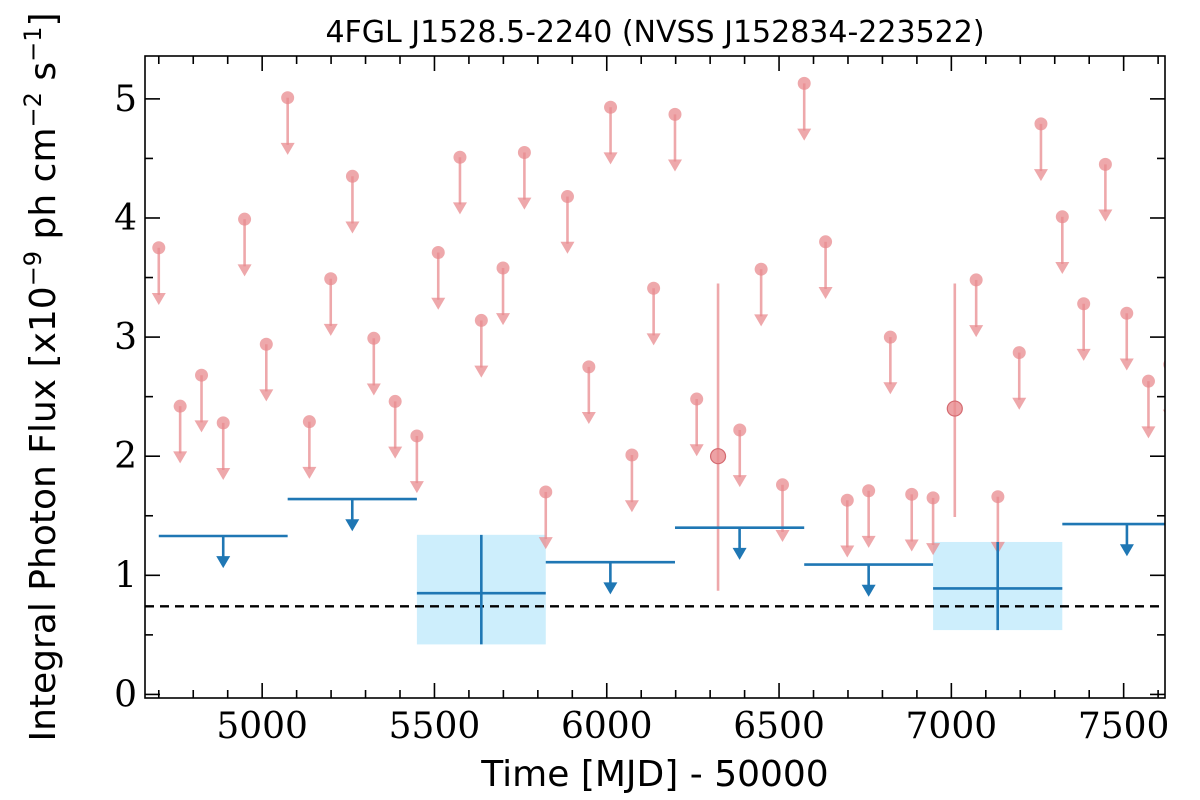 The height and width of the screenshot is (800, 1200). What do you see at coordinates (607, 726) in the screenshot?
I see `x-tick-label: 6000` at bounding box center [607, 726].